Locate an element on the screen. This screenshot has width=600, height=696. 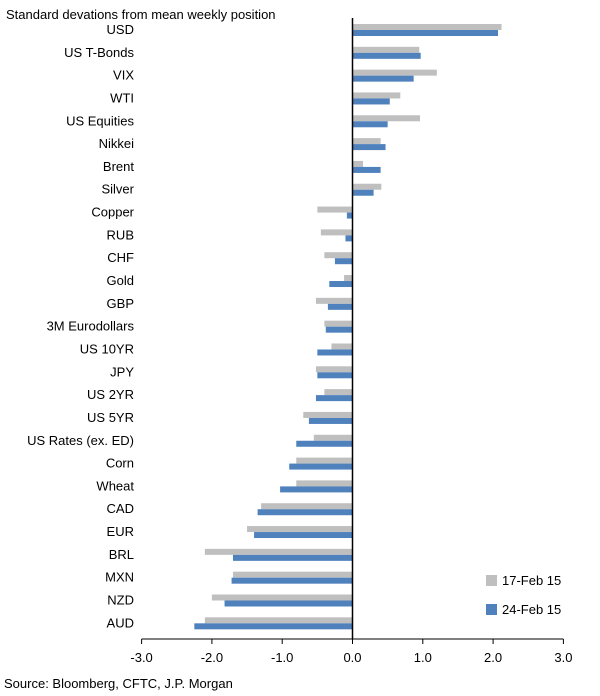
category-label: Corn is located at coordinates (120, 463).